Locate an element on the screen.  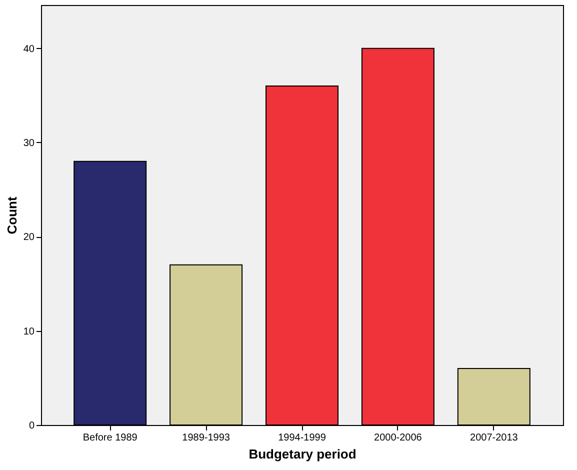
y-tick-label: 40 is located at coordinates (29, 49).